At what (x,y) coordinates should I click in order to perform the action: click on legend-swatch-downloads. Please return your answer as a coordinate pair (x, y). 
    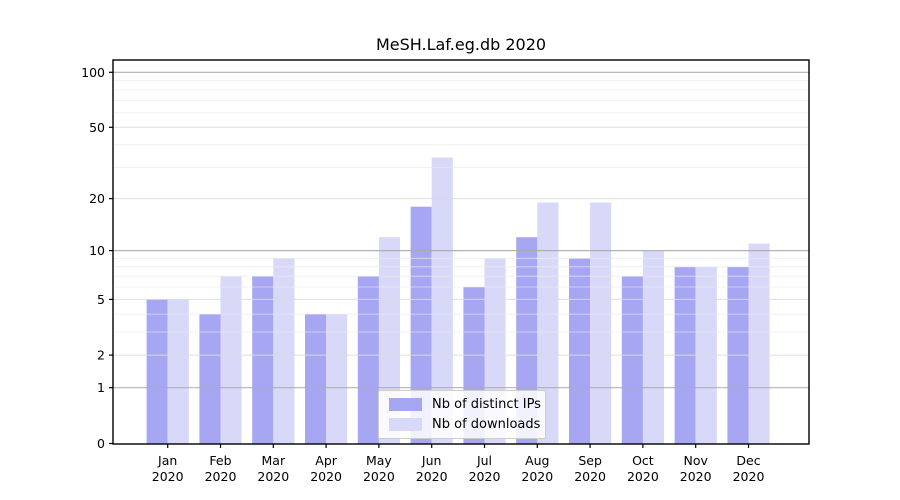
    Looking at the image, I should click on (405, 424).